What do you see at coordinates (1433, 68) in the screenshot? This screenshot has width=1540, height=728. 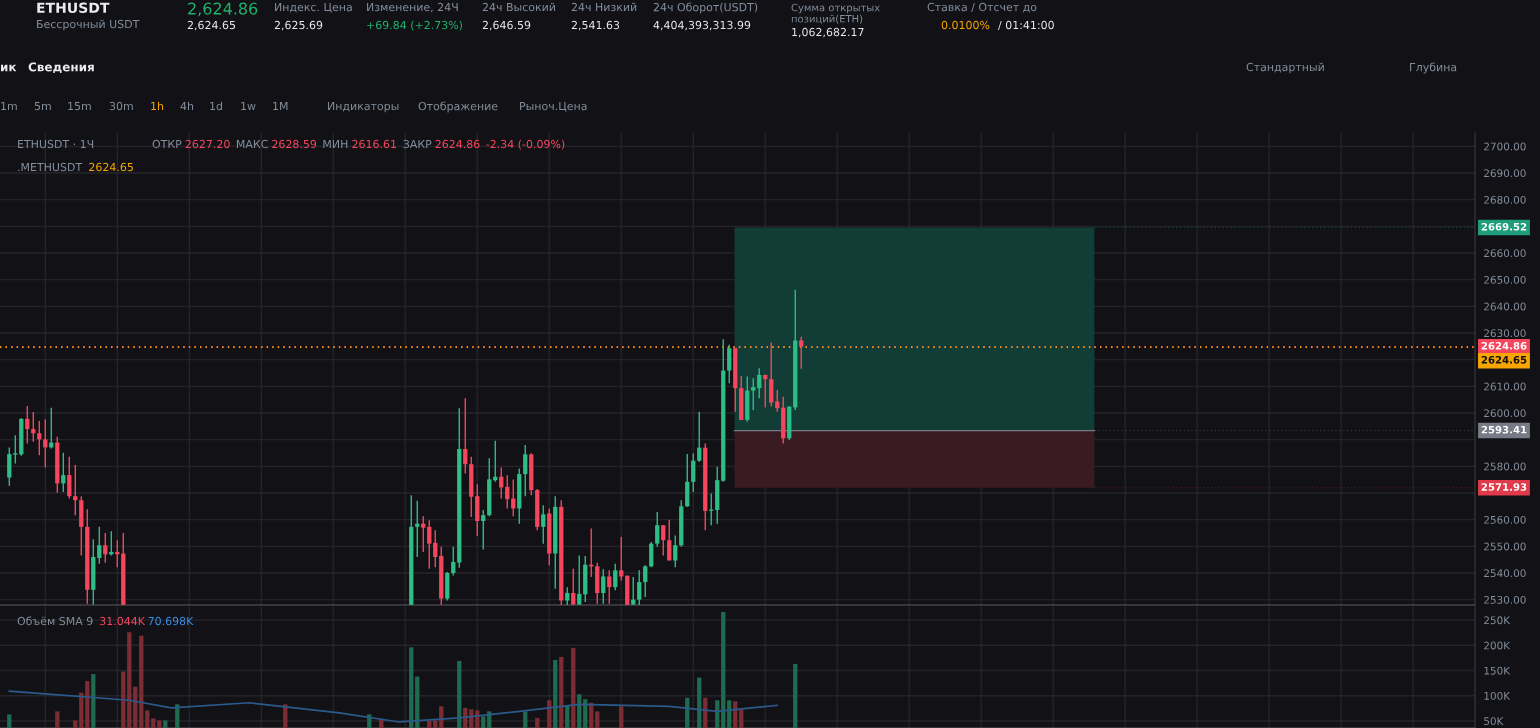 I see `text: Глубина` at bounding box center [1433, 68].